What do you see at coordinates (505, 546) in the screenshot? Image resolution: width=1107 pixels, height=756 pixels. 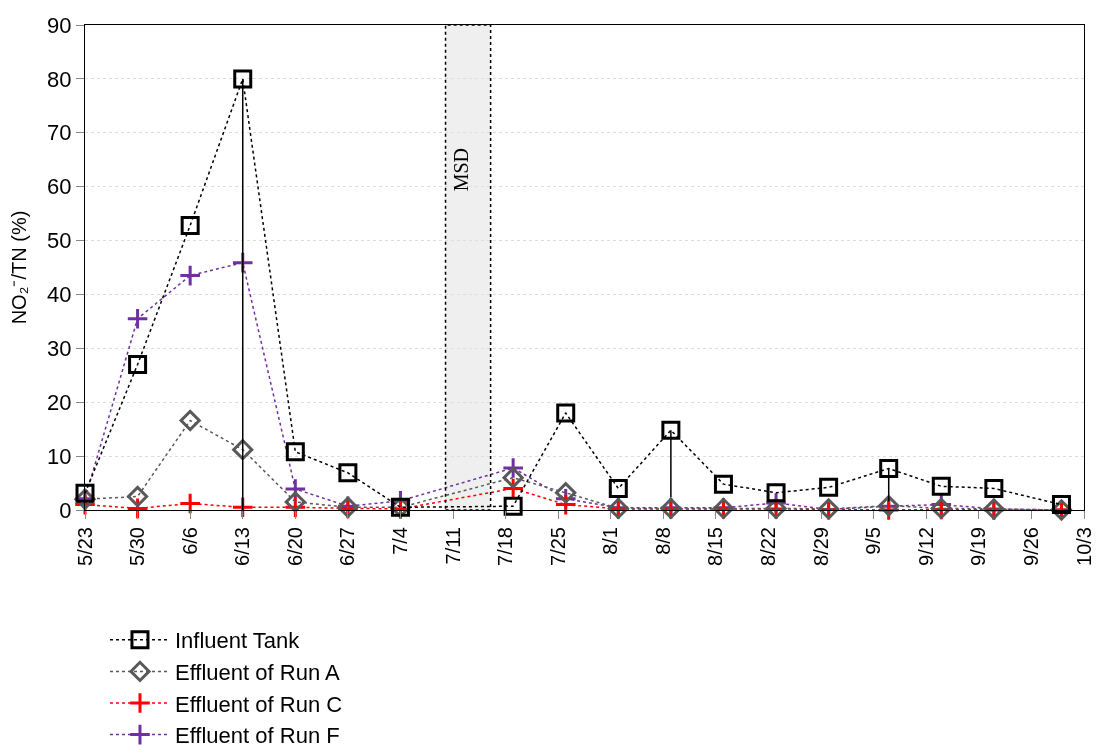 I see `x-tick-label: 7/18` at bounding box center [505, 546].